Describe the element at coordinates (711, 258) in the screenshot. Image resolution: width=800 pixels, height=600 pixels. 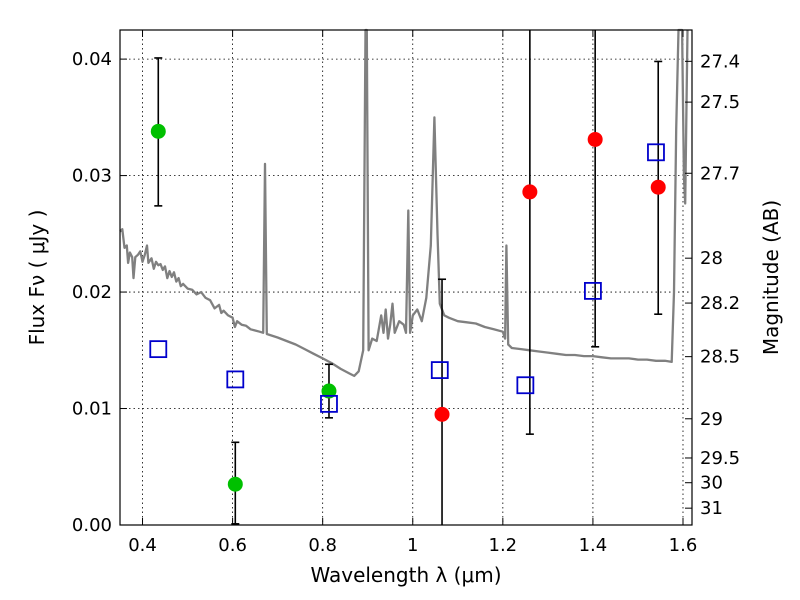
I see `right-tick-label: 28` at that location.